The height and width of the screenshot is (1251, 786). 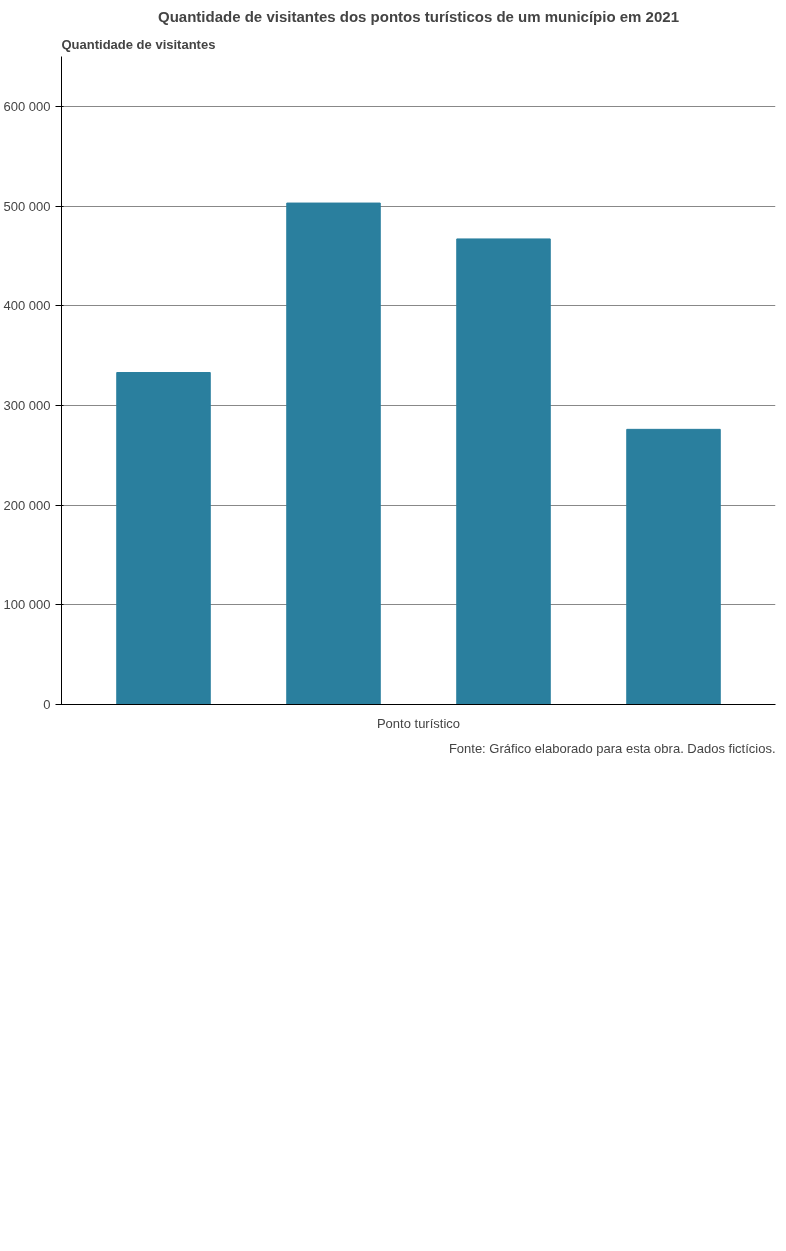 What do you see at coordinates (47, 704) in the screenshot?
I see `y-tick-label: 0` at bounding box center [47, 704].